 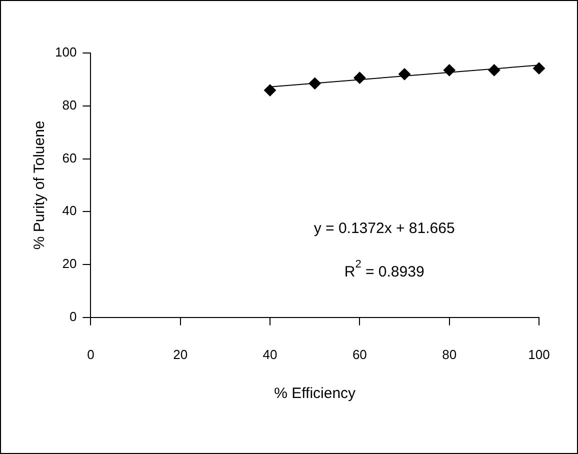 I want to click on x-tick-label: 100, so click(x=539, y=354).